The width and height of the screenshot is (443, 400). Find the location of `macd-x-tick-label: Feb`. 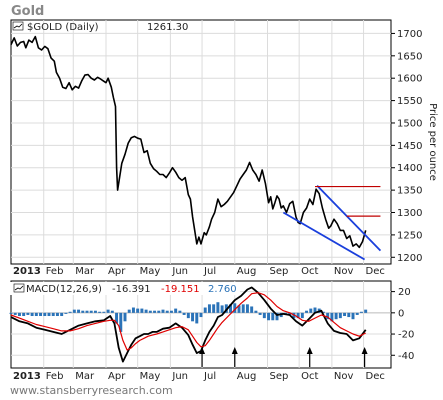

macd-x-tick-label: Feb is located at coordinates (55, 376).